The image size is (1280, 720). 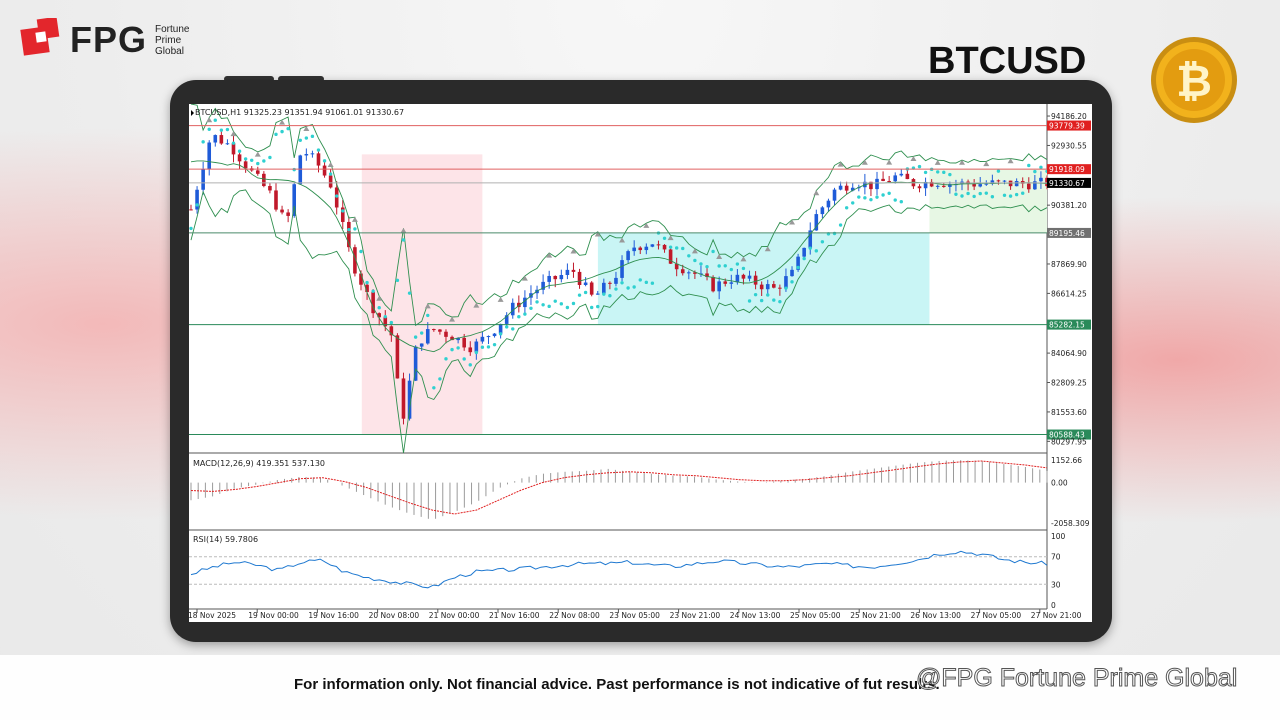 What do you see at coordinates (212, 615) in the screenshot?
I see `time-tick-label: 18 Nov 2025` at bounding box center [212, 615].